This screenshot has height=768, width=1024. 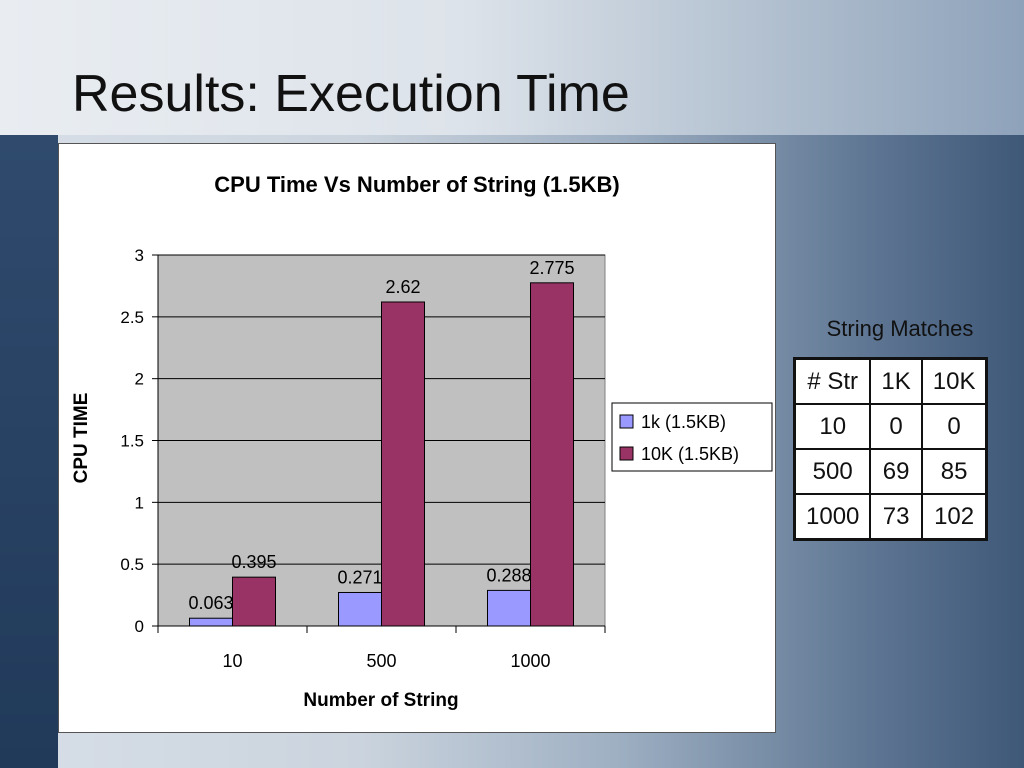 I want to click on y-tick-label: 2, so click(x=139, y=379).